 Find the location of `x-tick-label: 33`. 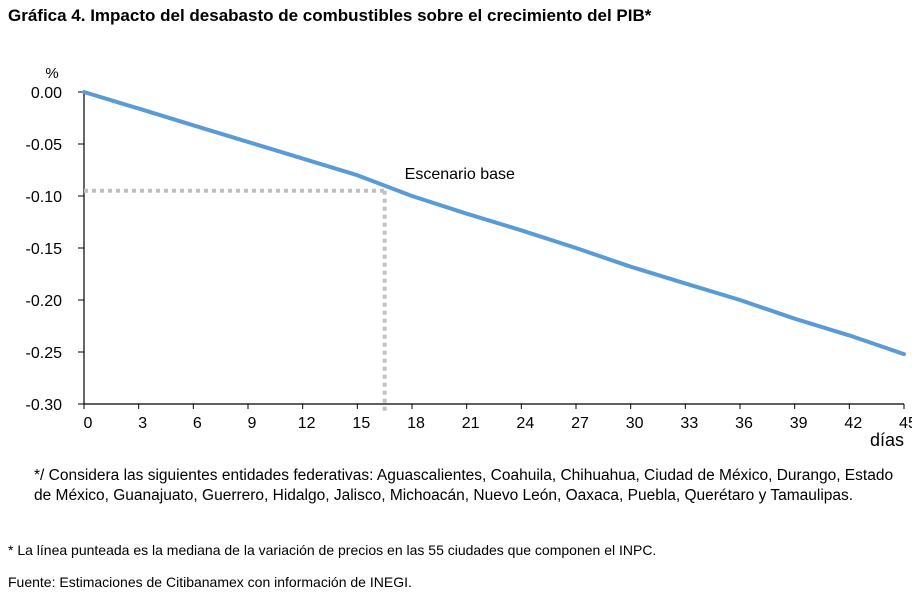

x-tick-label: 33 is located at coordinates (689, 423).